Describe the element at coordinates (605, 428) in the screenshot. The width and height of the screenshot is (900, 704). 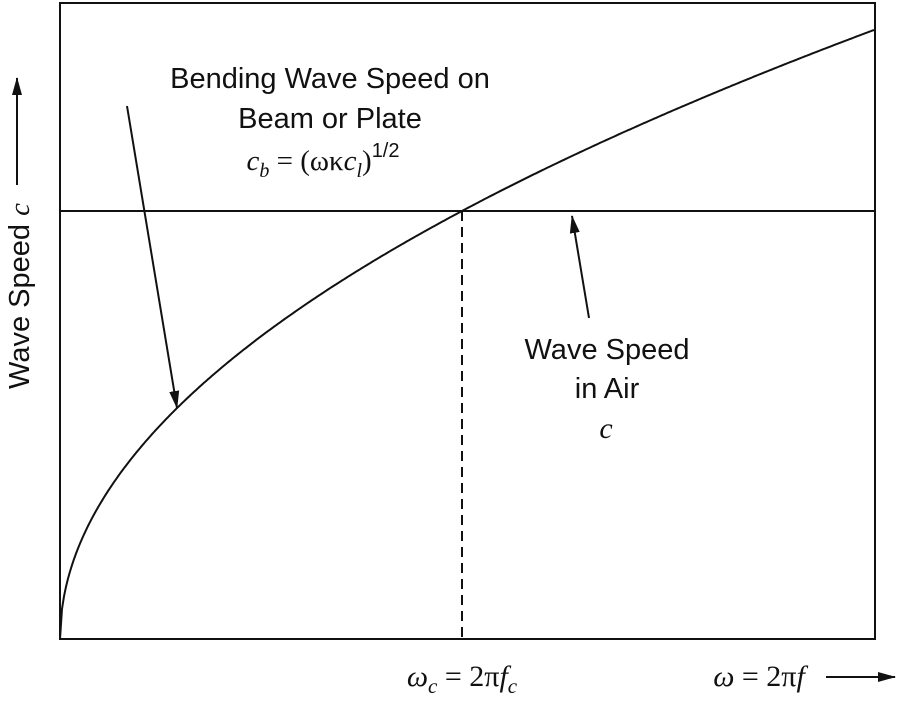
I see `air-label-var: c` at that location.